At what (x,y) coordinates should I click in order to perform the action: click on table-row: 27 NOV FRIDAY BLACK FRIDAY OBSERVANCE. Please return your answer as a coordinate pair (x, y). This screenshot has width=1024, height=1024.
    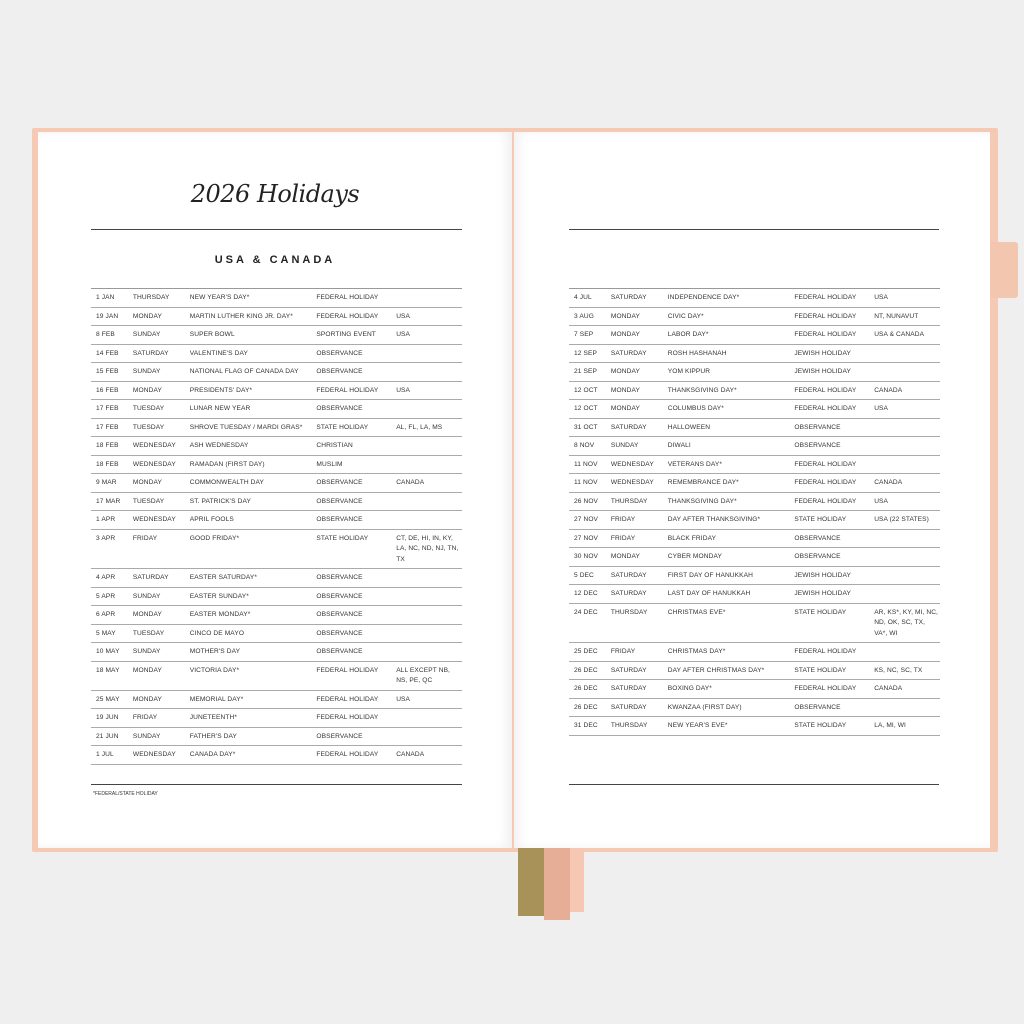
    Looking at the image, I should click on (754, 539).